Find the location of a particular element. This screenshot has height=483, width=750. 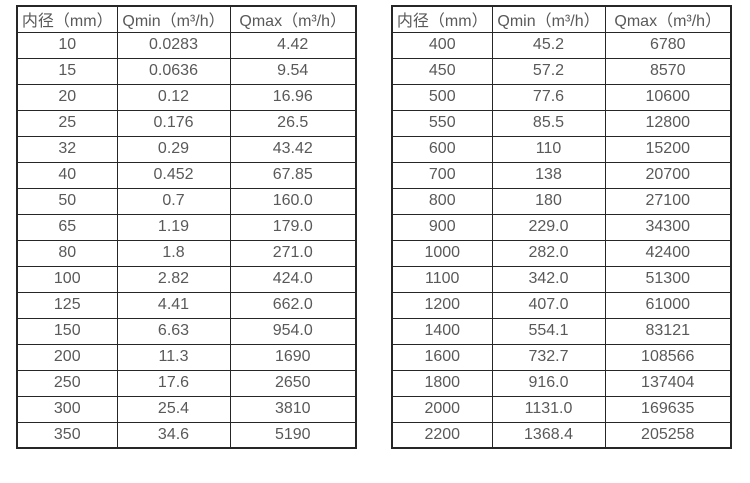

cell-qmax: 27100 is located at coordinates (668, 201).